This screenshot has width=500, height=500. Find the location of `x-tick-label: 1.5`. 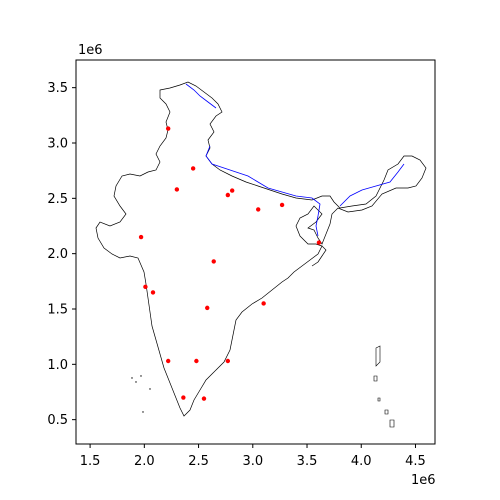

x-tick-label: 1.5 is located at coordinates (90, 461).